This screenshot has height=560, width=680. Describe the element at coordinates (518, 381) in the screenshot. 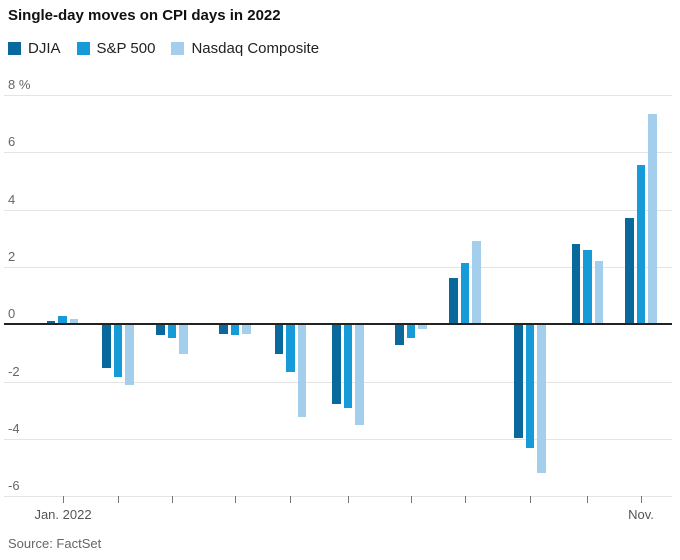

I see `bar-djia-Sep` at that location.